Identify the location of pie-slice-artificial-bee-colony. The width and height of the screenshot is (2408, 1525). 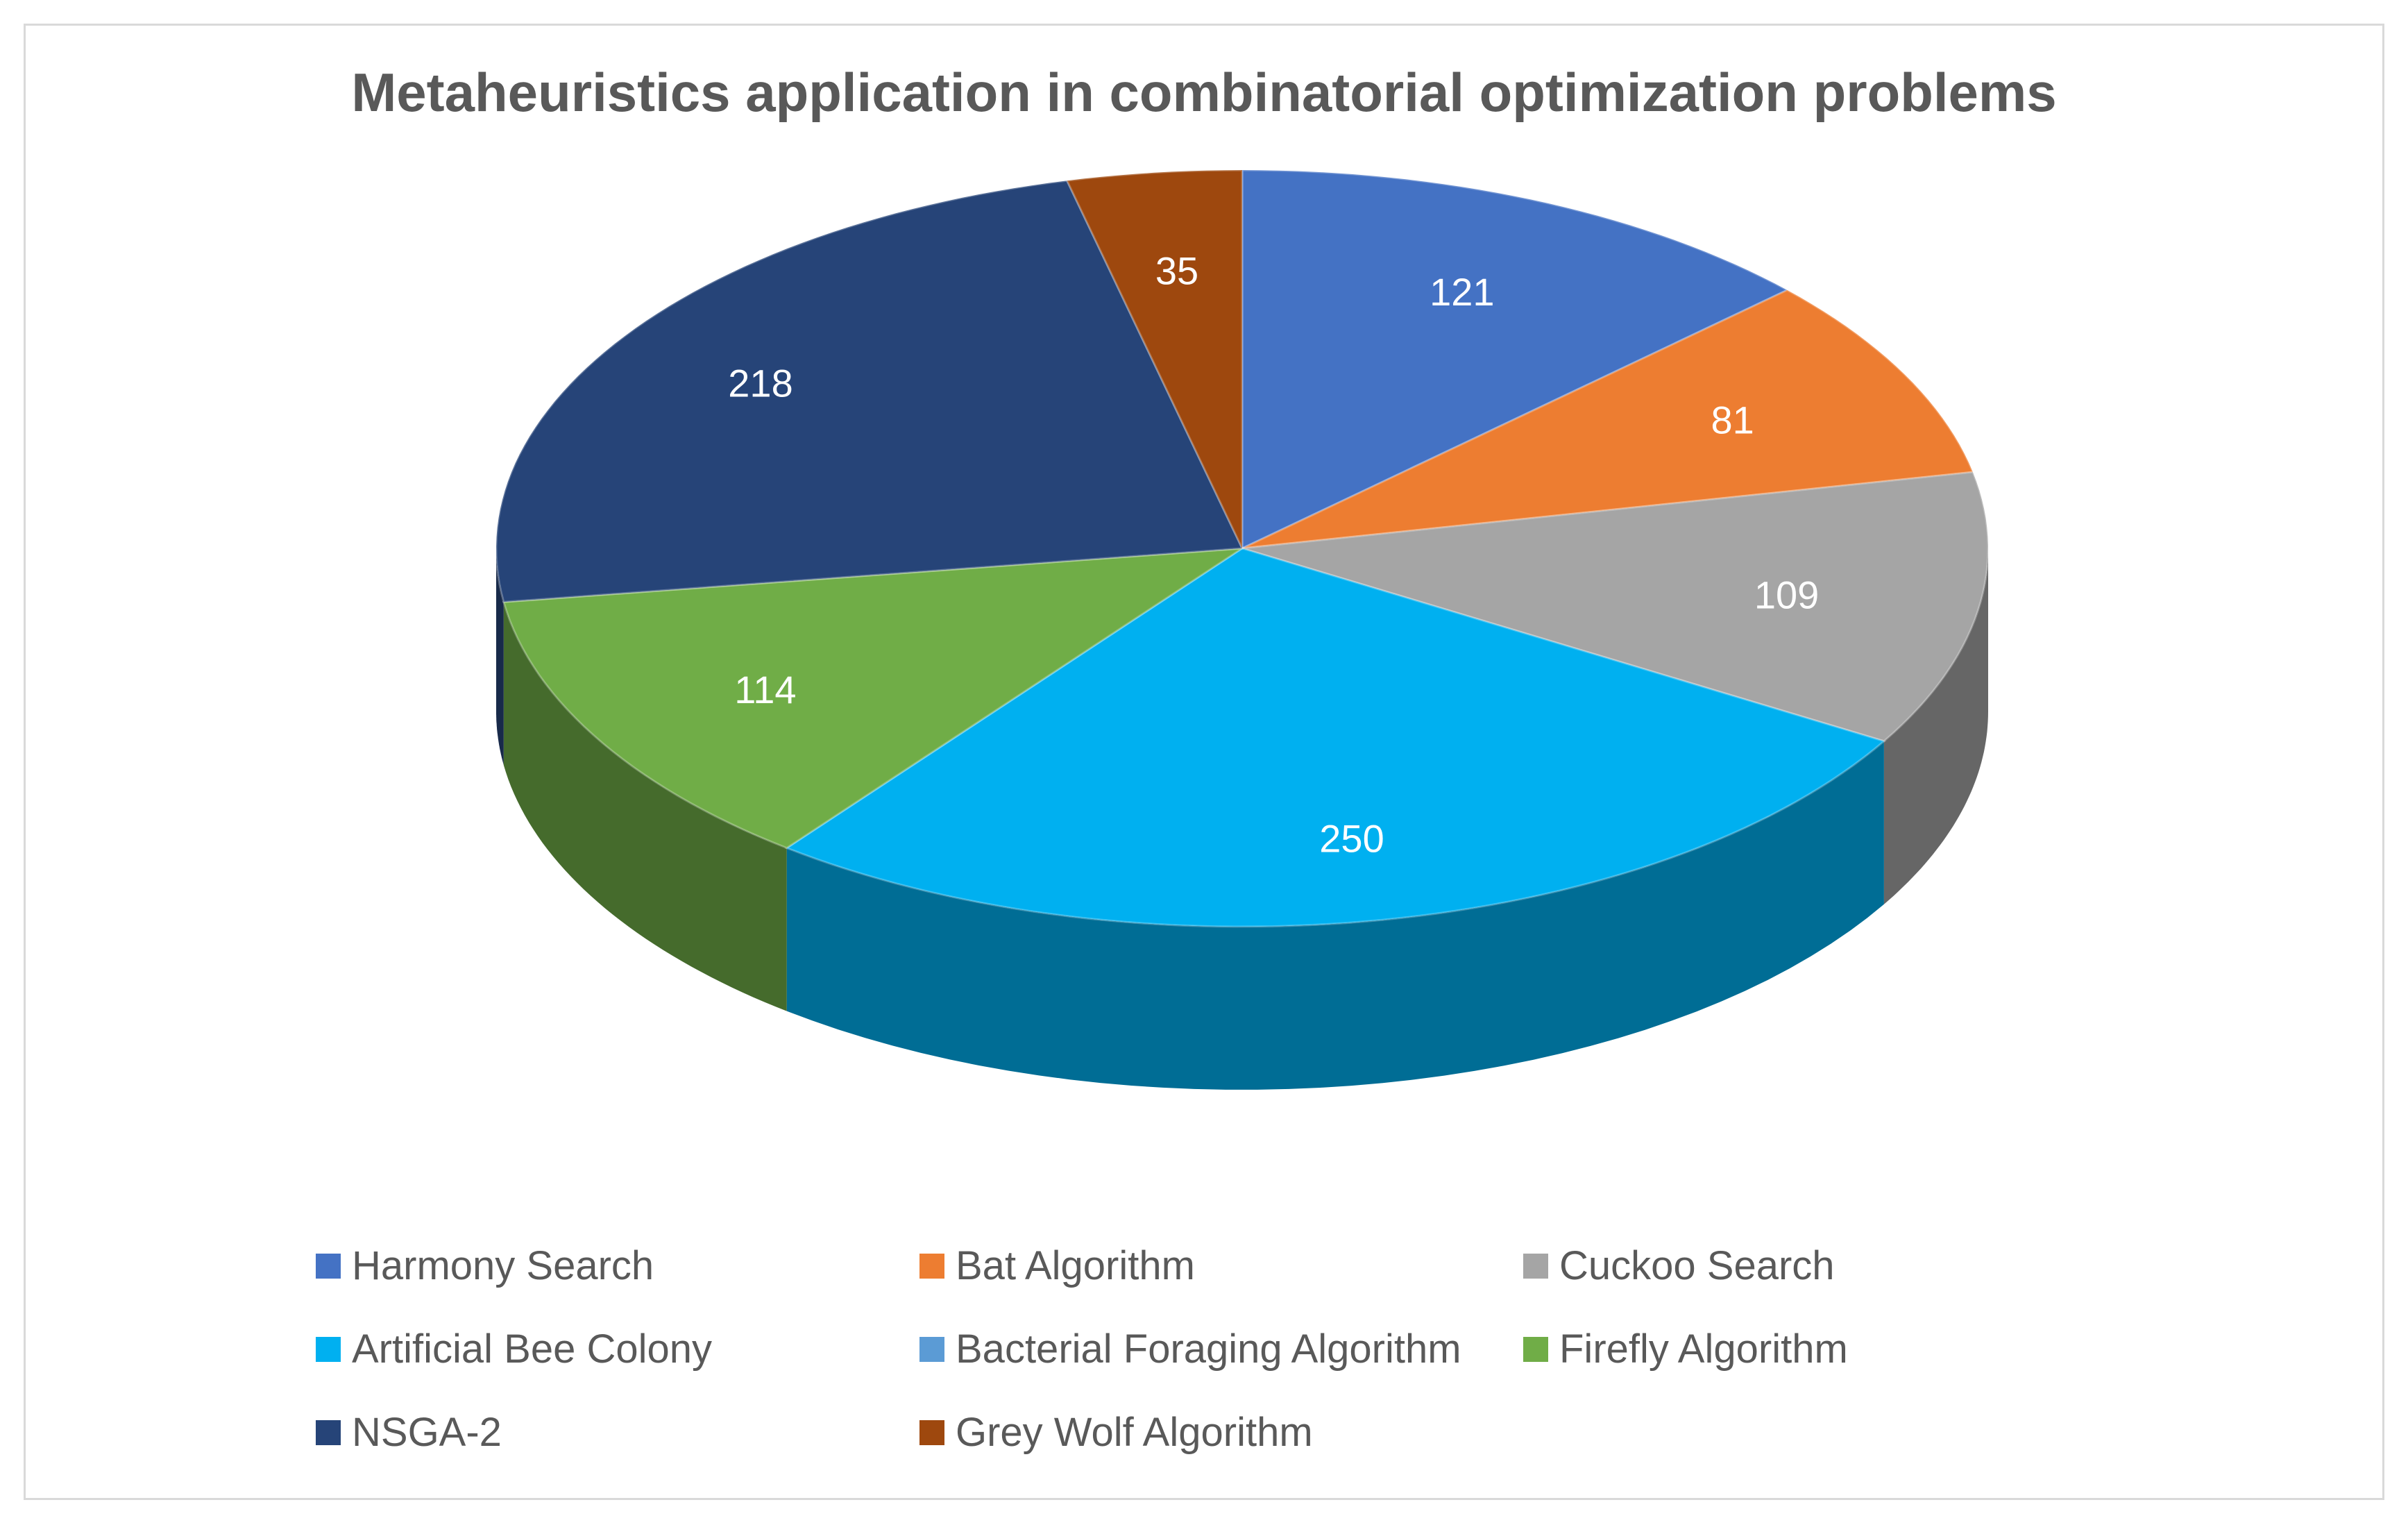
(1335, 737).